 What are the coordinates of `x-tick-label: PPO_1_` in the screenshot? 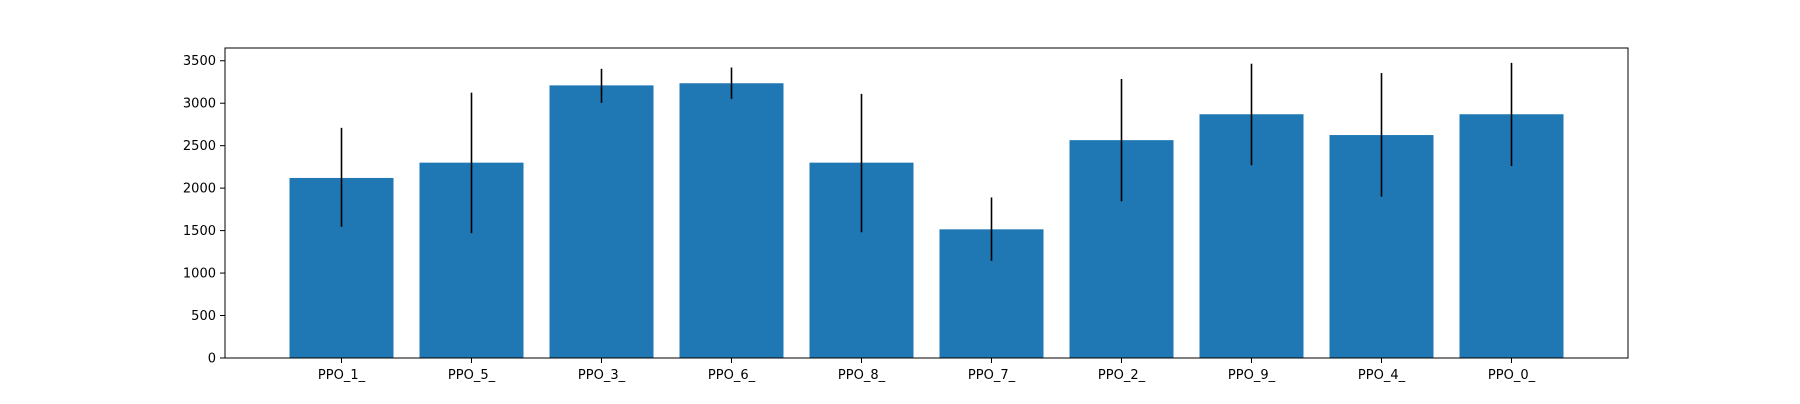 It's located at (342, 375).